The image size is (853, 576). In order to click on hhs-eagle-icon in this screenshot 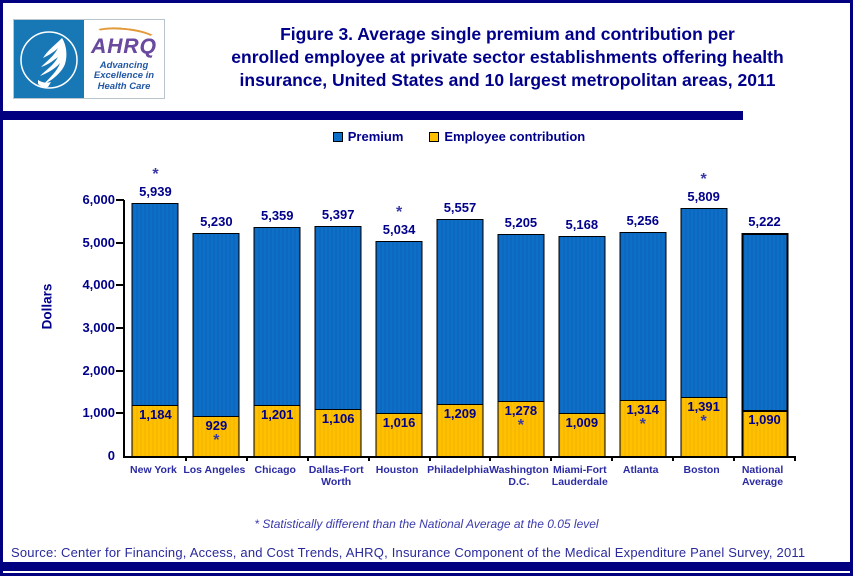, I will do `click(49, 59)`.